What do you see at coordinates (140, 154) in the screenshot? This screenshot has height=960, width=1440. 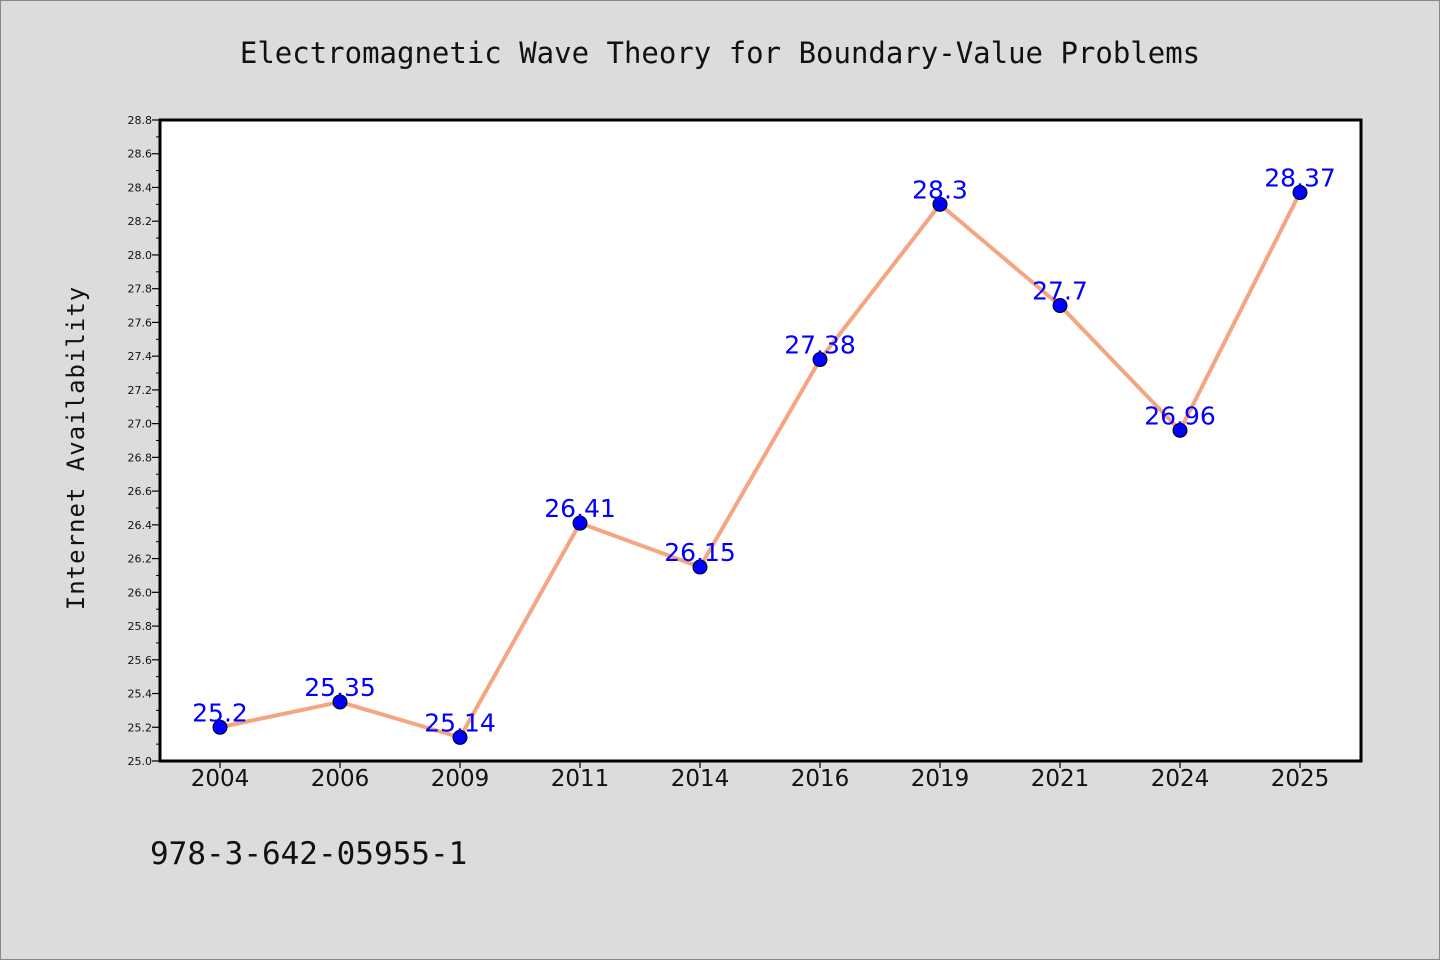 I see `y-tick-label: 28.6` at bounding box center [140, 154].